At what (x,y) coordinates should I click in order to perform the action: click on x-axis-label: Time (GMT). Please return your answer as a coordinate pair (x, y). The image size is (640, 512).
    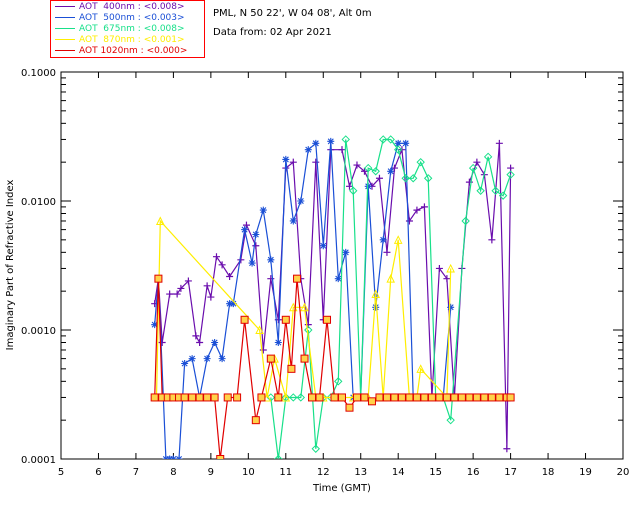
    Looking at the image, I should click on (341, 488).